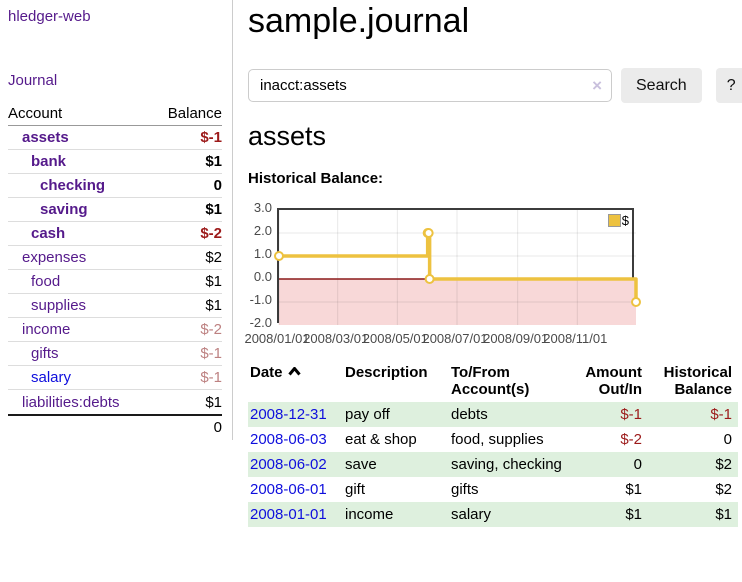 The width and height of the screenshot is (742, 582). I want to click on account-link-saving: saving, so click(64, 209).